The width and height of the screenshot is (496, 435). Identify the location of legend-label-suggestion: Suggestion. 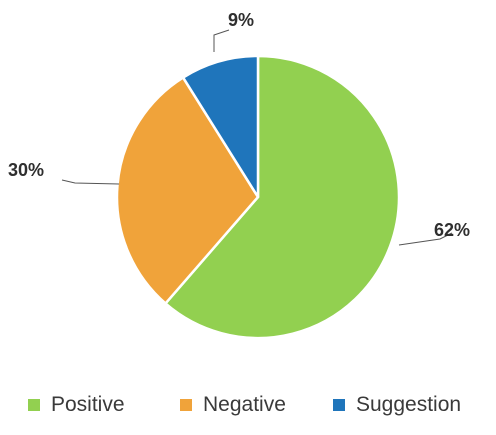
(408, 404).